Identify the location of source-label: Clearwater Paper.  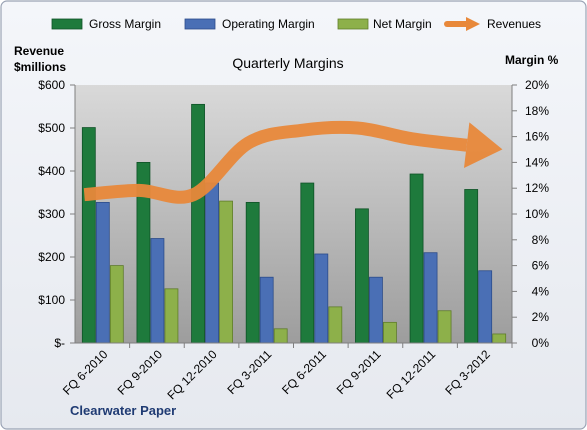
(123, 410).